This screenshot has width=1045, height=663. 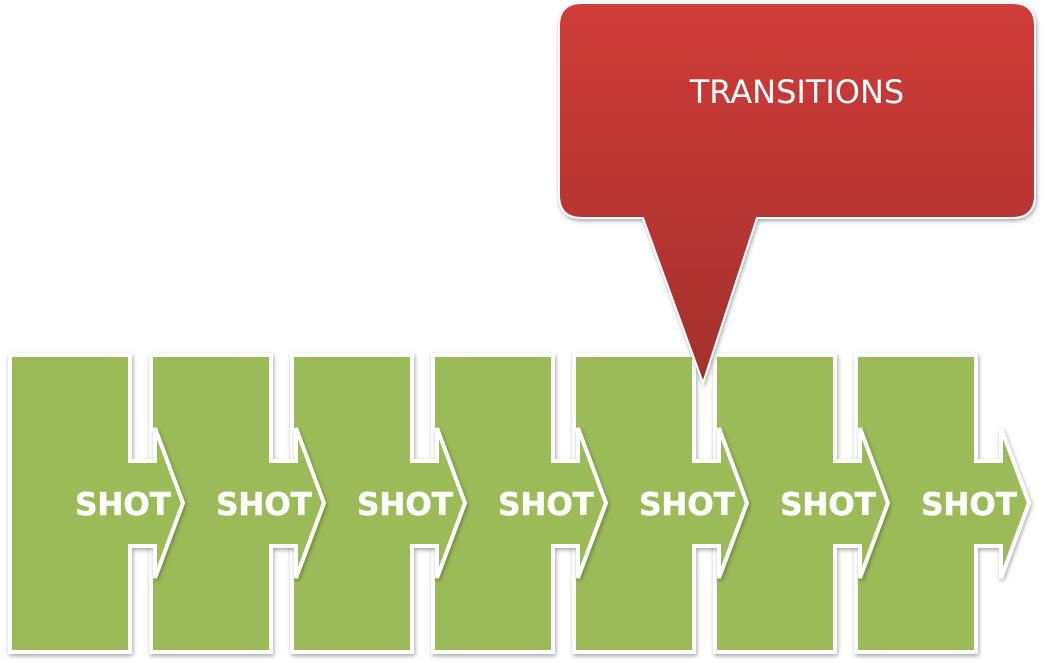 What do you see at coordinates (796, 92) in the screenshot?
I see `callout-label: TRANSITIONS` at bounding box center [796, 92].